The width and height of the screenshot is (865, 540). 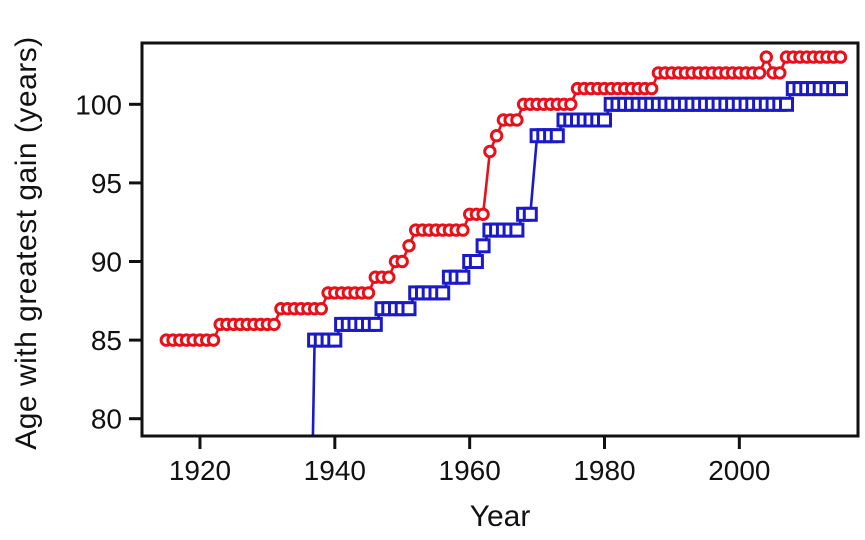 I want to click on y-tick-label: 90, so click(x=106, y=262).